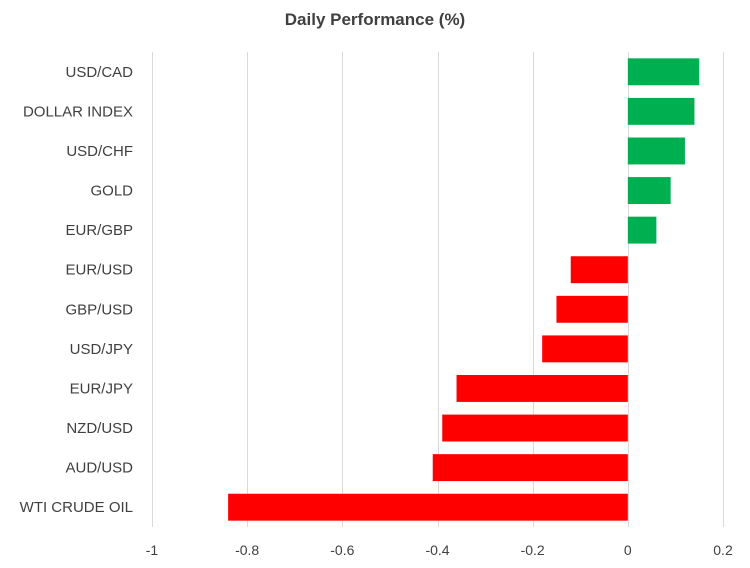 Image resolution: width=750 pixels, height=568 pixels. What do you see at coordinates (99, 72) in the screenshot?
I see `category-label: USD/CAD` at bounding box center [99, 72].